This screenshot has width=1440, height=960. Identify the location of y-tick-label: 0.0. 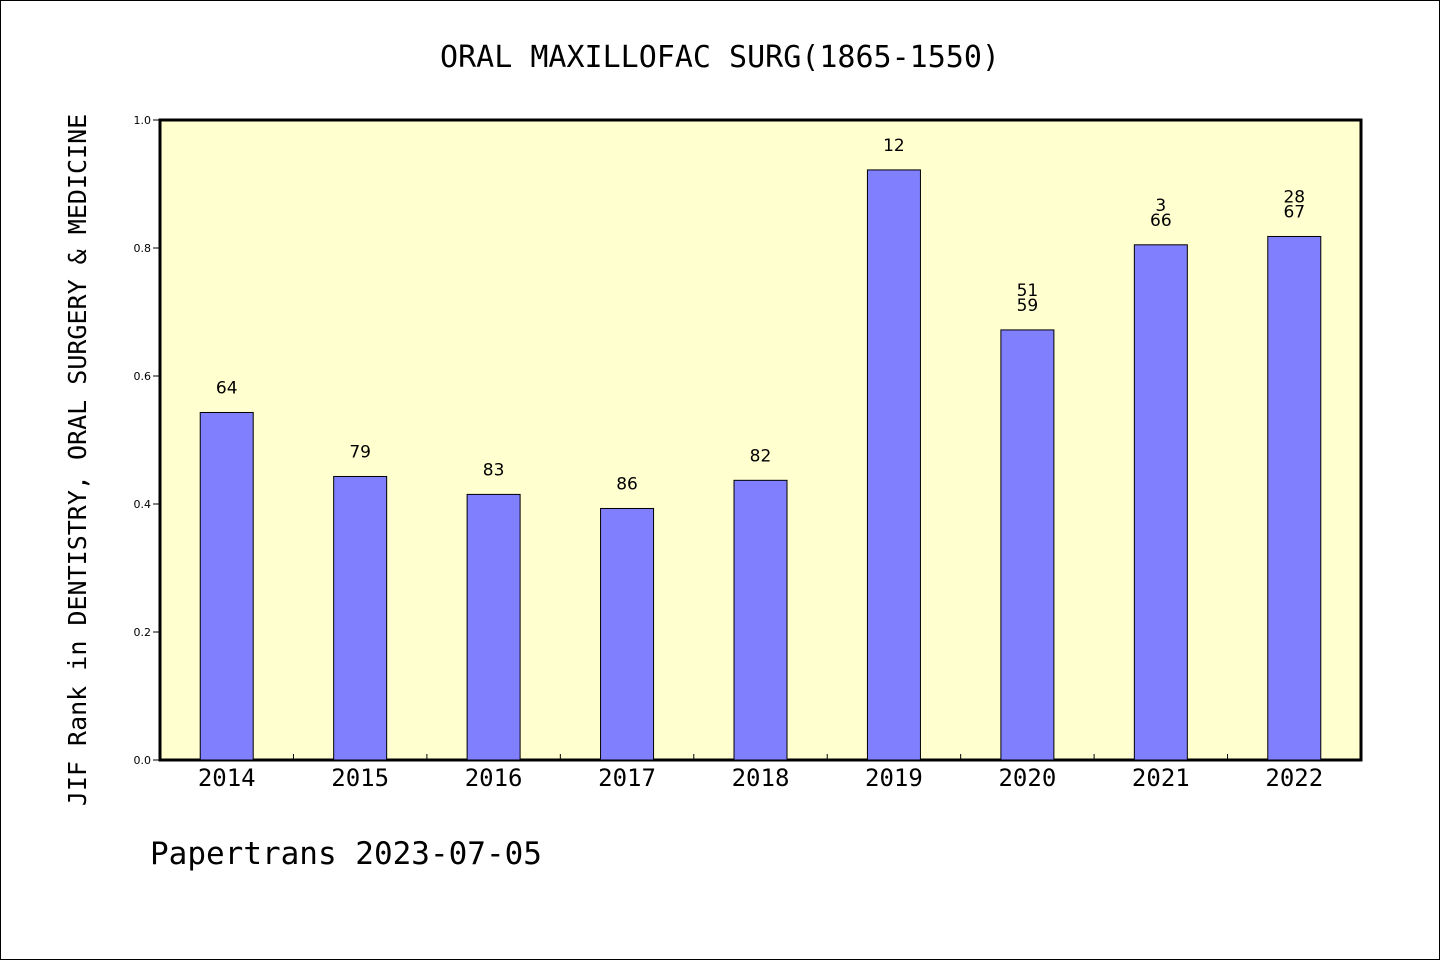
(143, 760).